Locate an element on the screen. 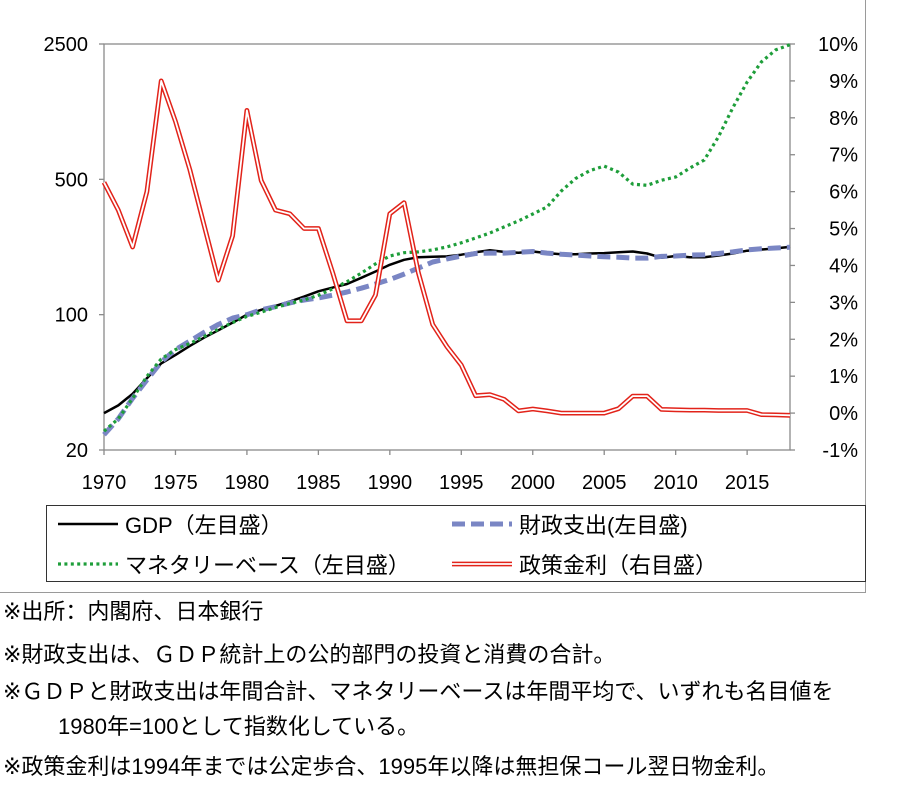 The height and width of the screenshot is (799, 900). legend-item-policy-rate: 政策金利（右目盛） is located at coordinates (584, 564).